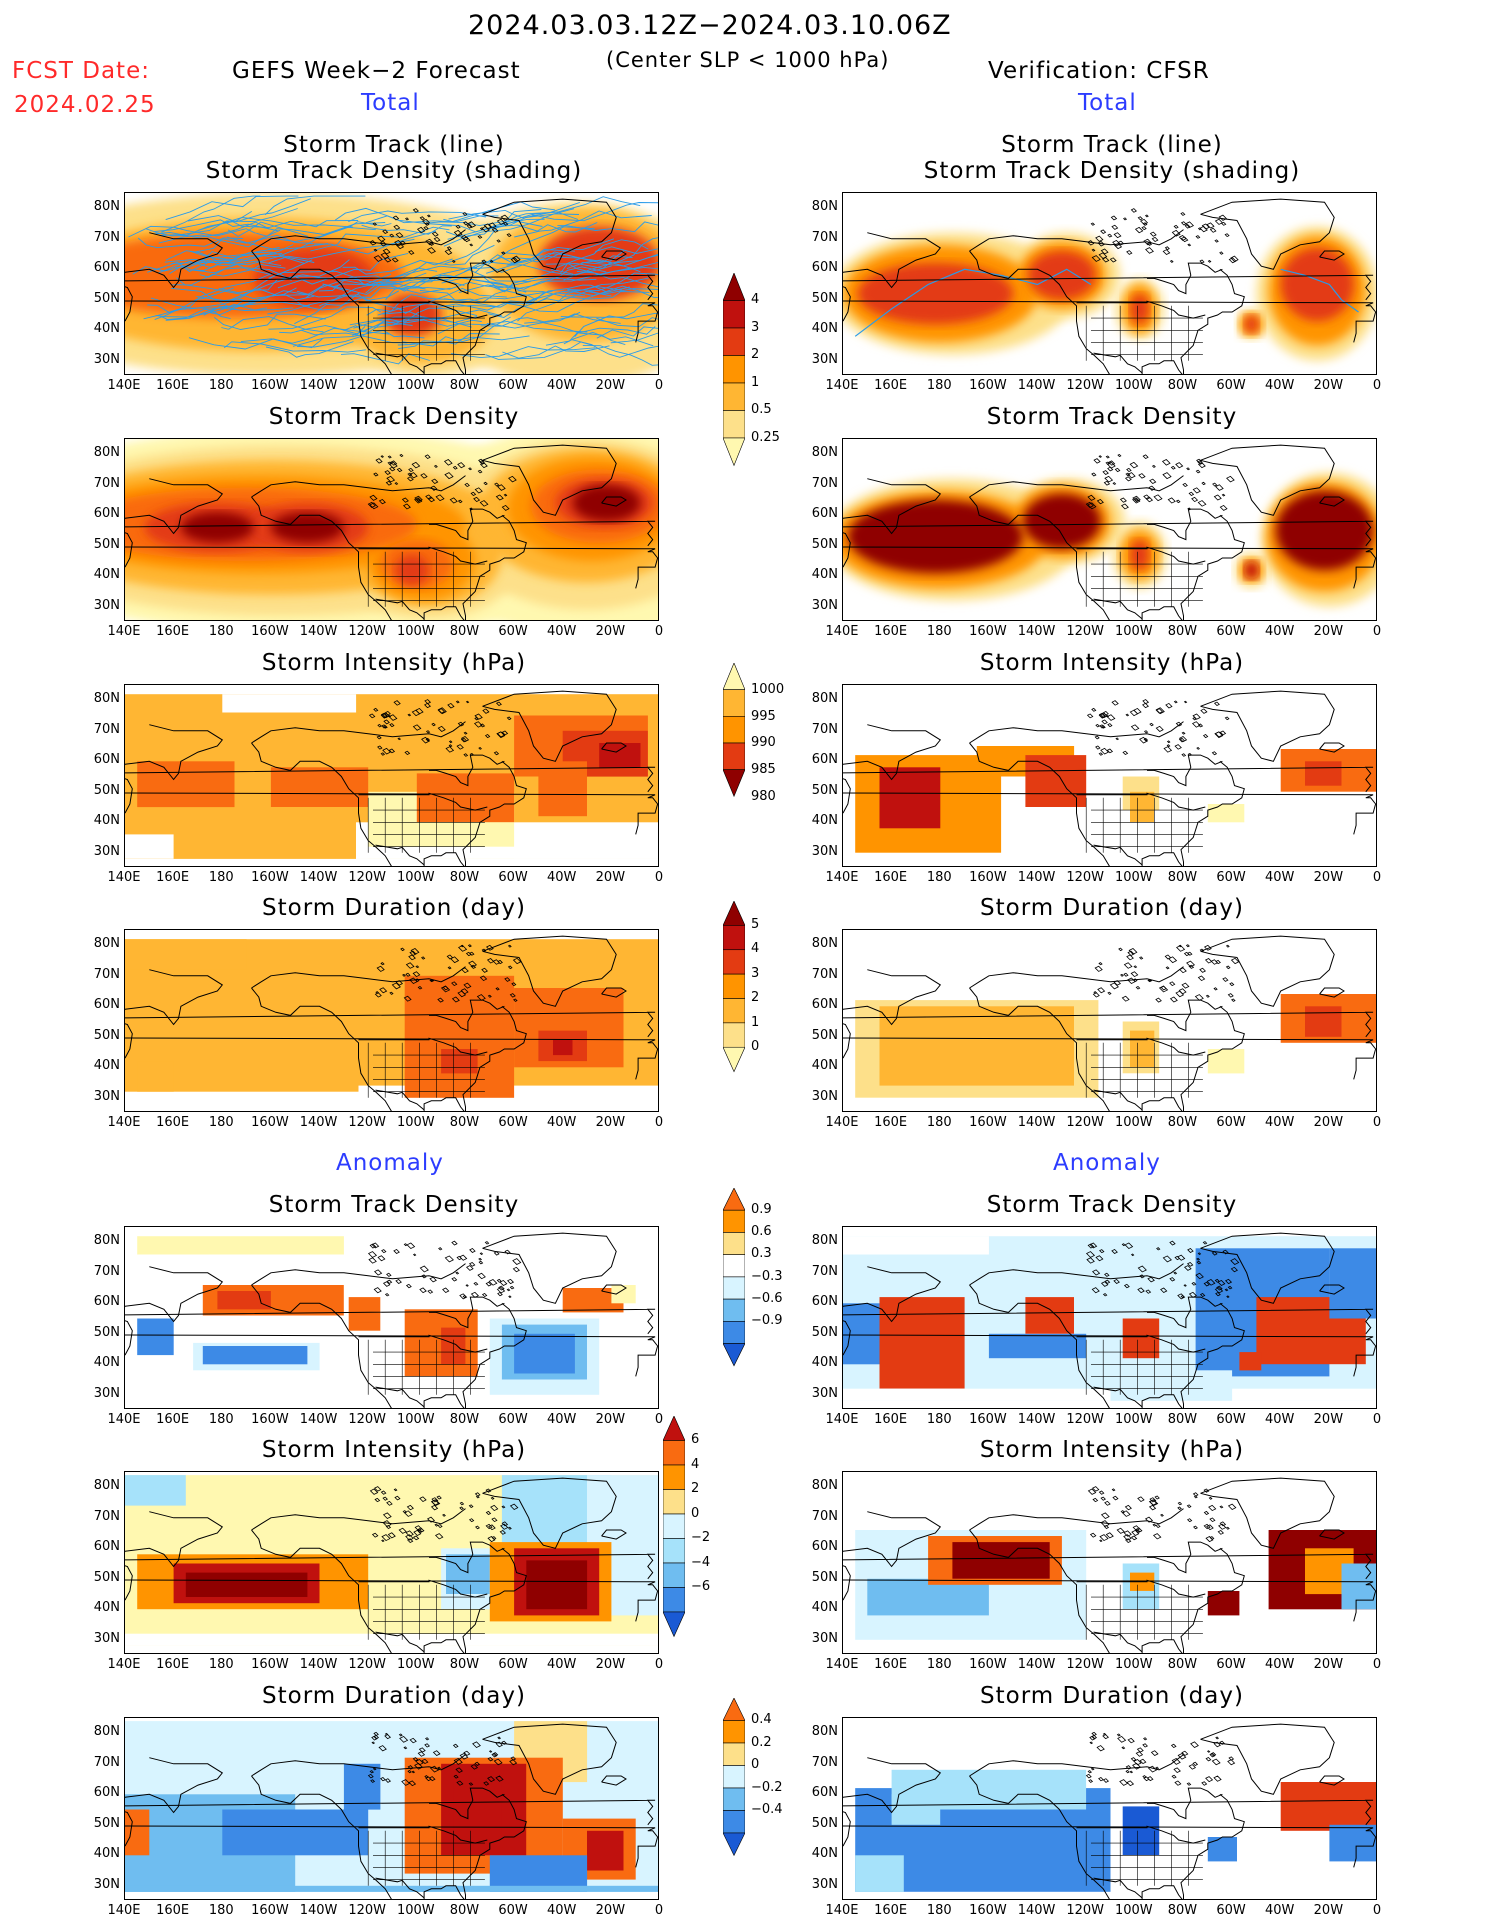 The height and width of the screenshot is (1925, 1487). Describe the element at coordinates (761, 1254) in the screenshot. I see `colorbar-label: 0.3` at that location.